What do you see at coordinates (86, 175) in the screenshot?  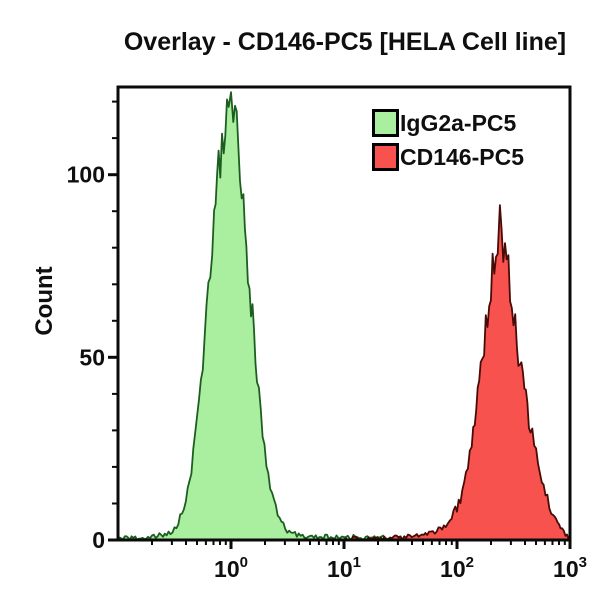 I see `y-tick-label: 100` at bounding box center [86, 175].